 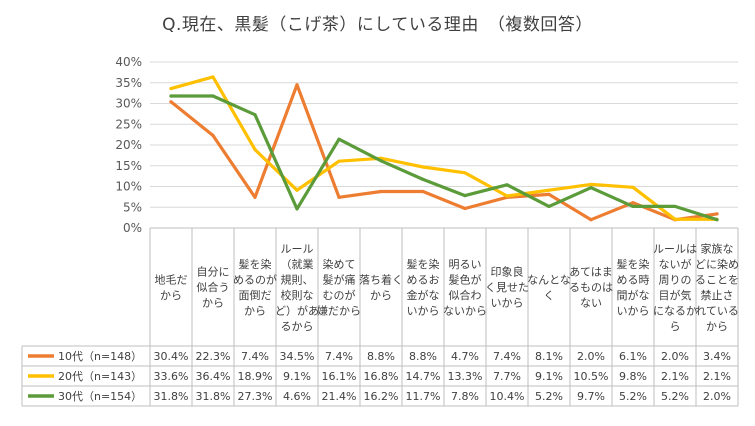 What do you see at coordinates (128, 166) in the screenshot?
I see `y-tick-label: 15%` at bounding box center [128, 166].